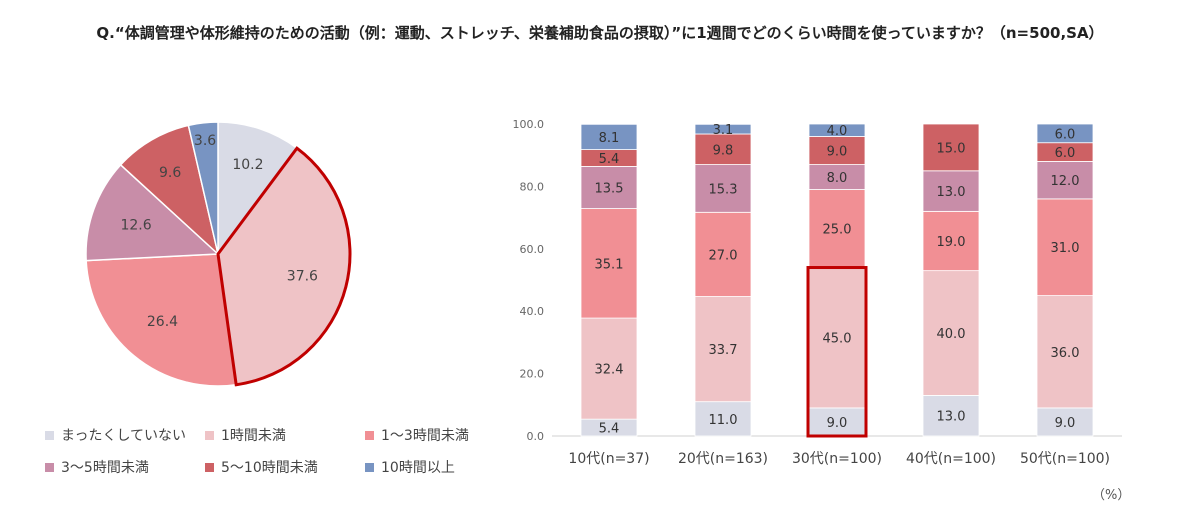 This screenshot has height=510, width=1200. Describe the element at coordinates (135, 225) in the screenshot. I see `pie-data-label: 12.6` at that location.